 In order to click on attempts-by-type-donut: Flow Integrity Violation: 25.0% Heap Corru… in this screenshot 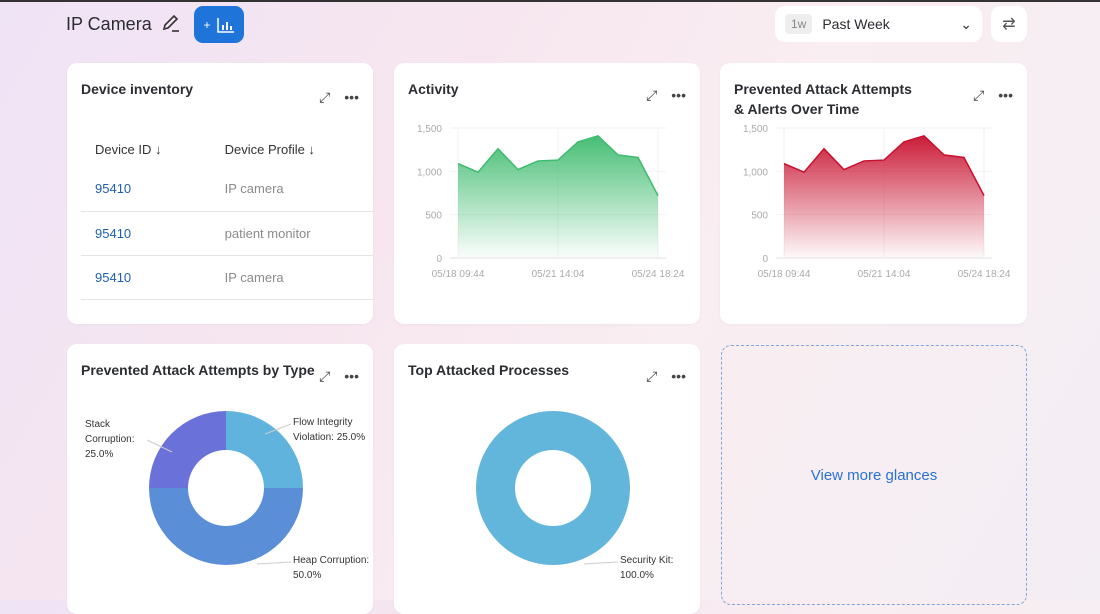, I will do `click(227, 496)`.